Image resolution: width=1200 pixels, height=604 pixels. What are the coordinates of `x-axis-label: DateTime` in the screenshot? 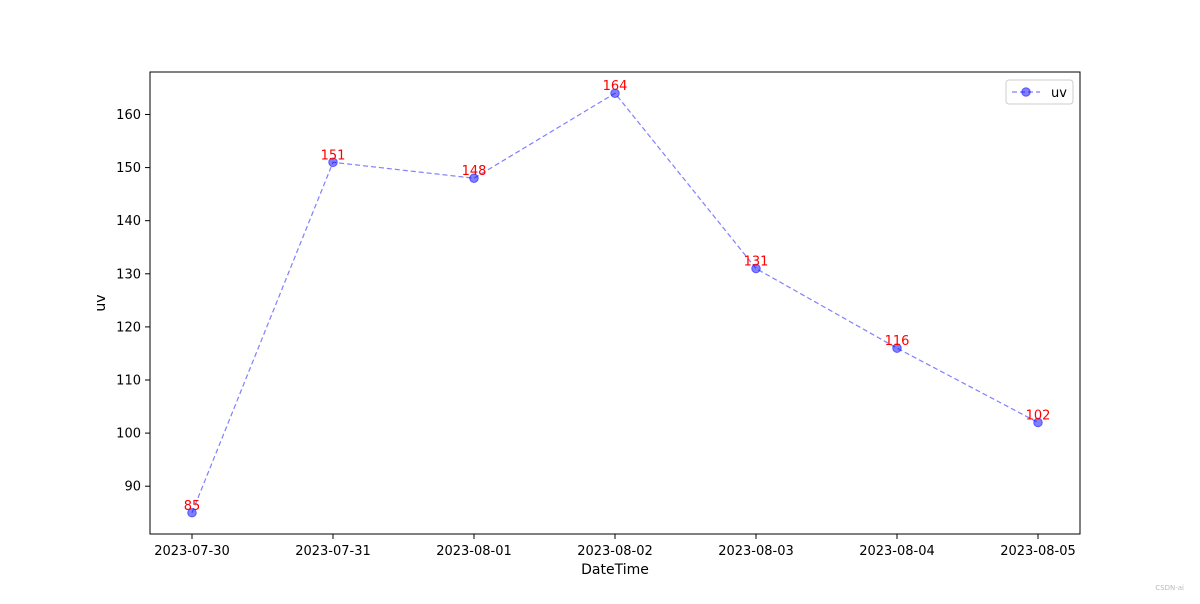 It's located at (615, 570).